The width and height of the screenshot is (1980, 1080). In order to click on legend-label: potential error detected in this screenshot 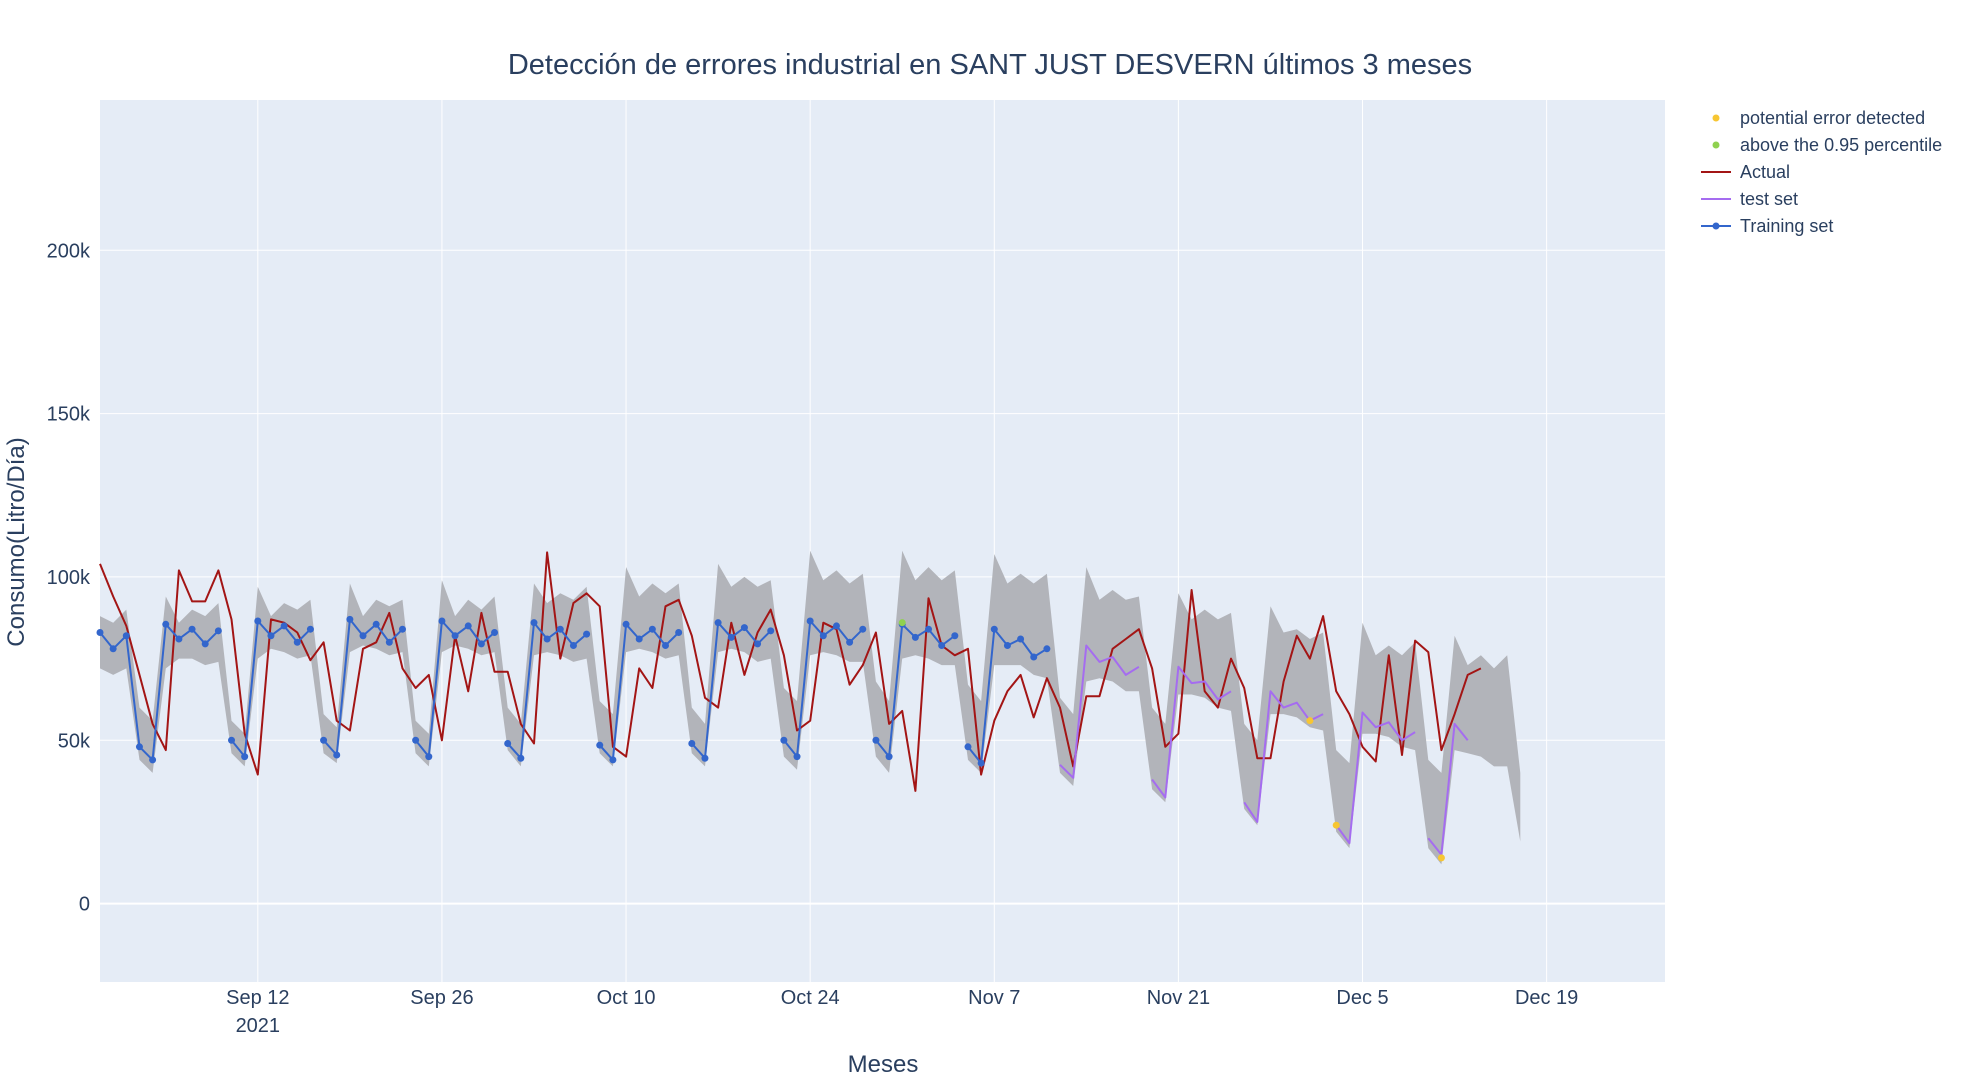, I will do `click(1832, 118)`.